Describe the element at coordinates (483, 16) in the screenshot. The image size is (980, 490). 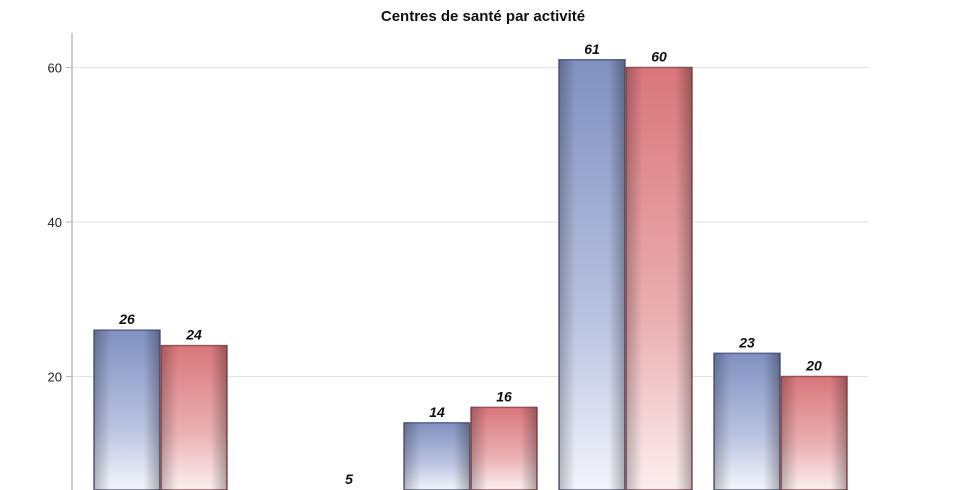
I see `chart-title: Centres de santé par activité` at that location.